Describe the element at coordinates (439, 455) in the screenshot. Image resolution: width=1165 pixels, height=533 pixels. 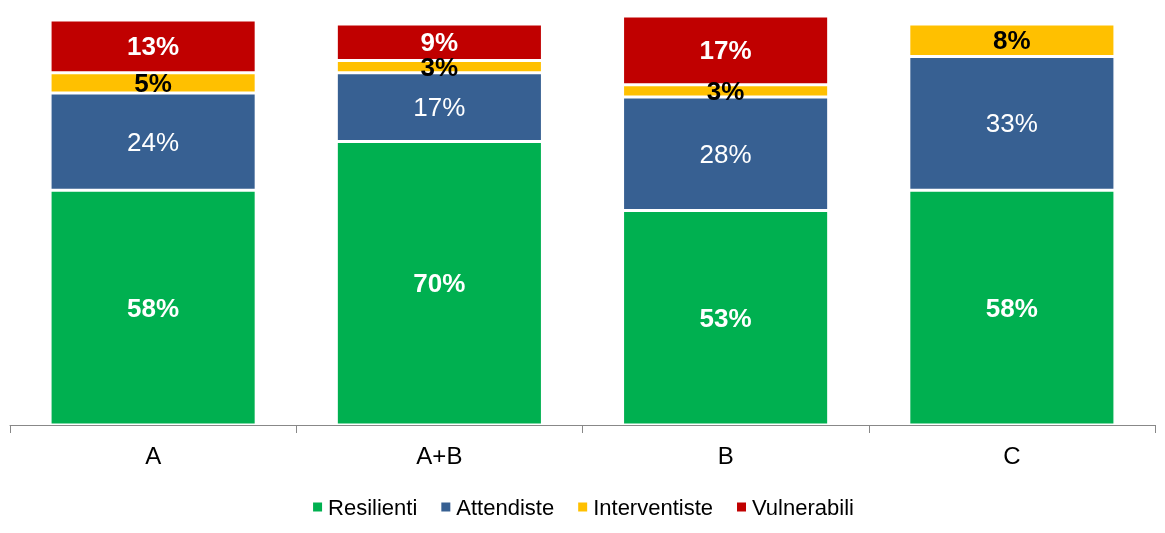
I see `x-tick-label: A+B` at that location.